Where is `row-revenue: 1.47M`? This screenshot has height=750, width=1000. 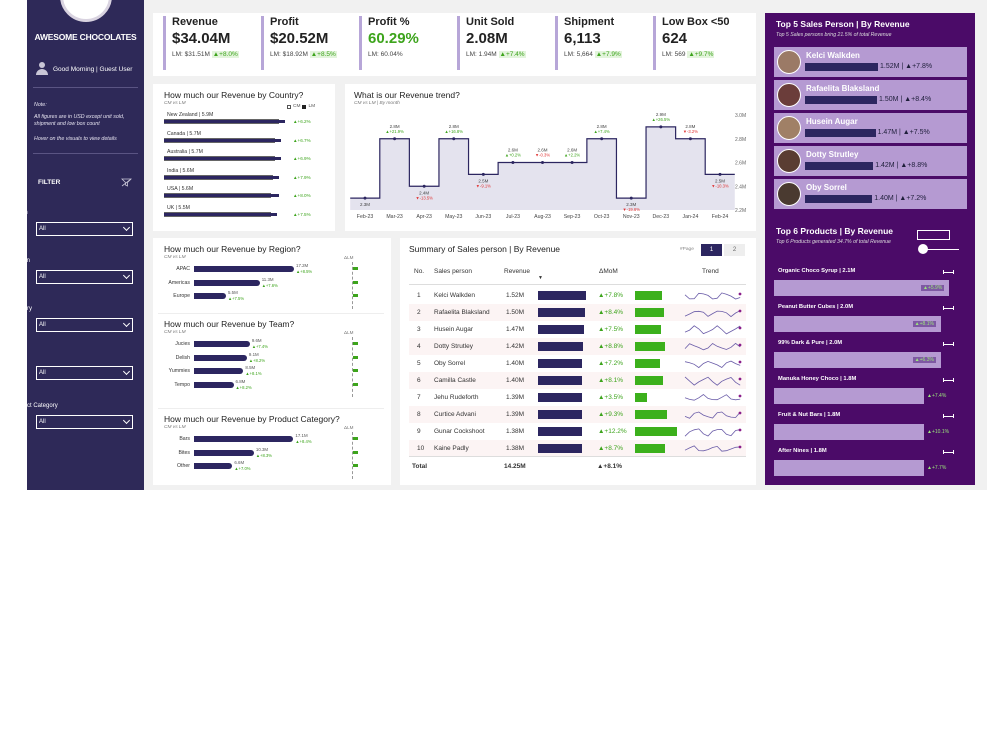
row-revenue: 1.47M is located at coordinates (515, 329).